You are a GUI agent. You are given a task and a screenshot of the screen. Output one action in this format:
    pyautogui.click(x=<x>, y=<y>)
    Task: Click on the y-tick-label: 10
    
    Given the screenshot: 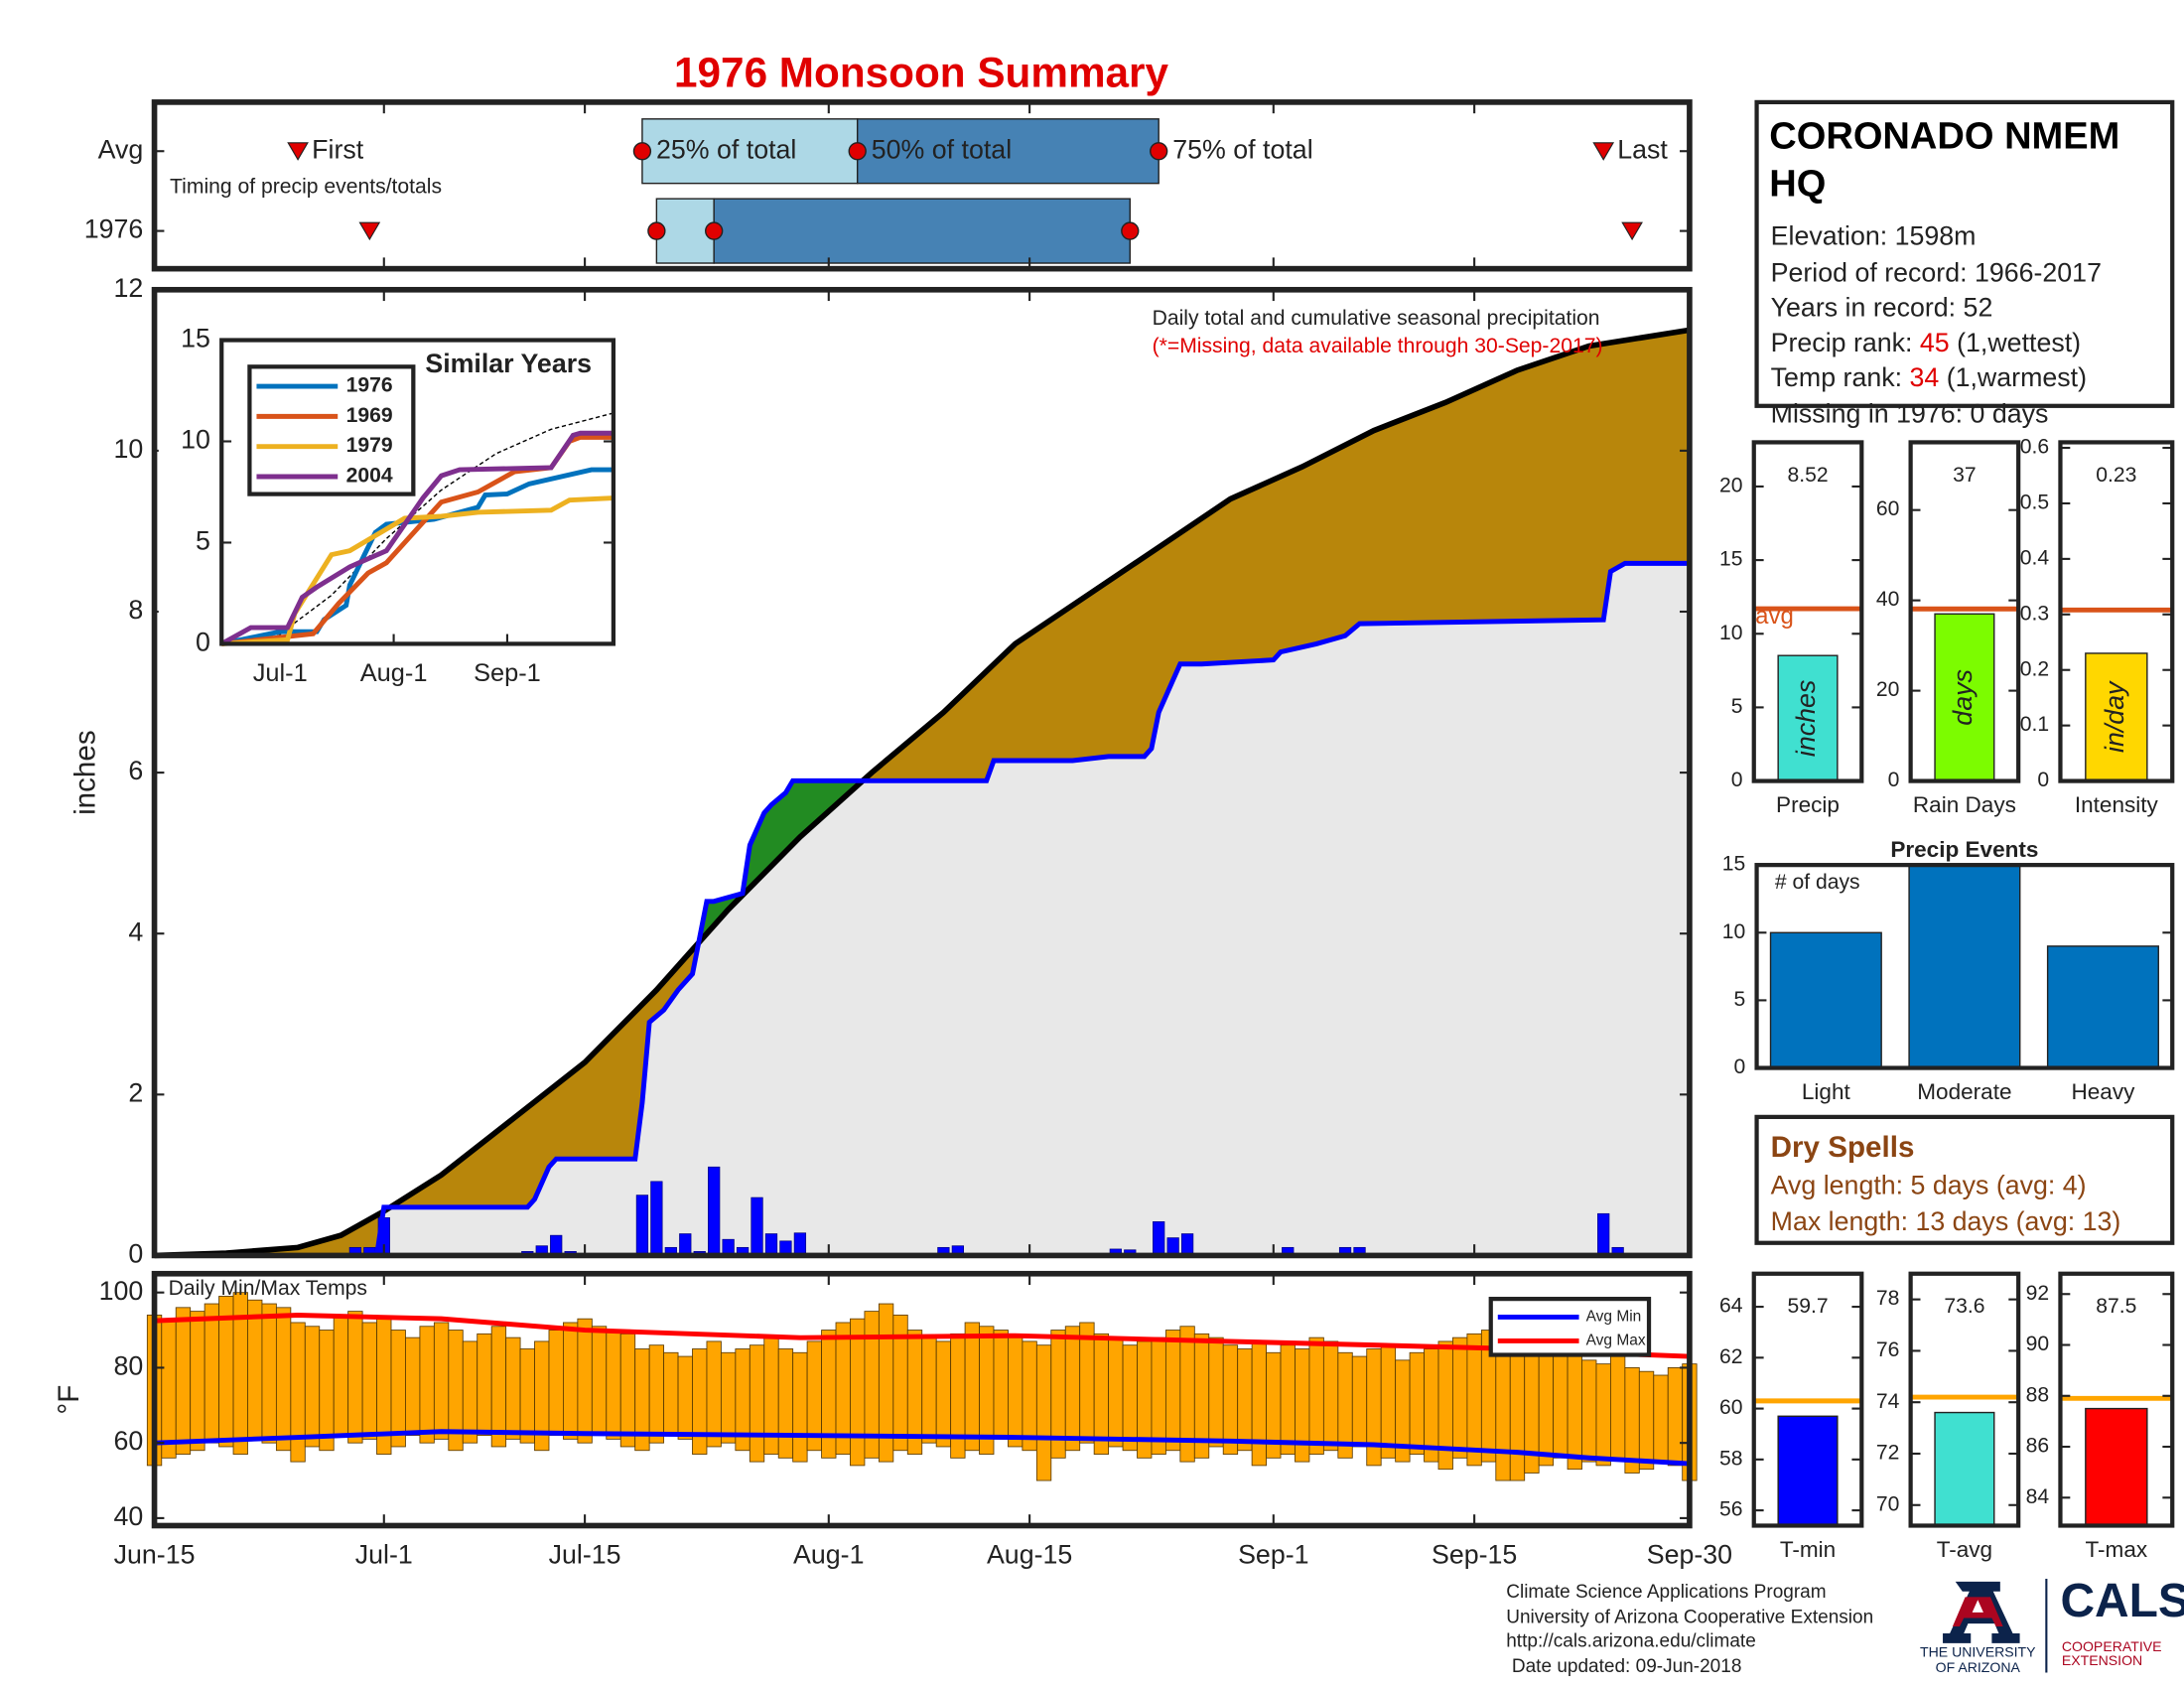 What is the action you would take?
    pyautogui.click(x=1731, y=633)
    